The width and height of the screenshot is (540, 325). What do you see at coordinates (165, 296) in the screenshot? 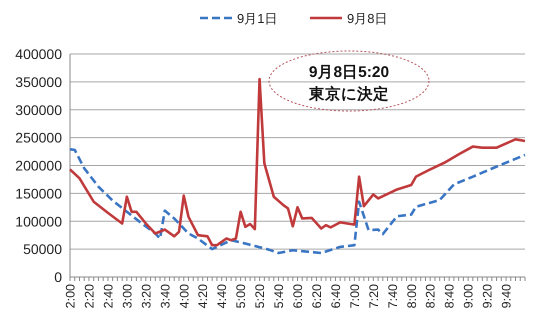
I see `x-tick-label: 3:40` at bounding box center [165, 296].